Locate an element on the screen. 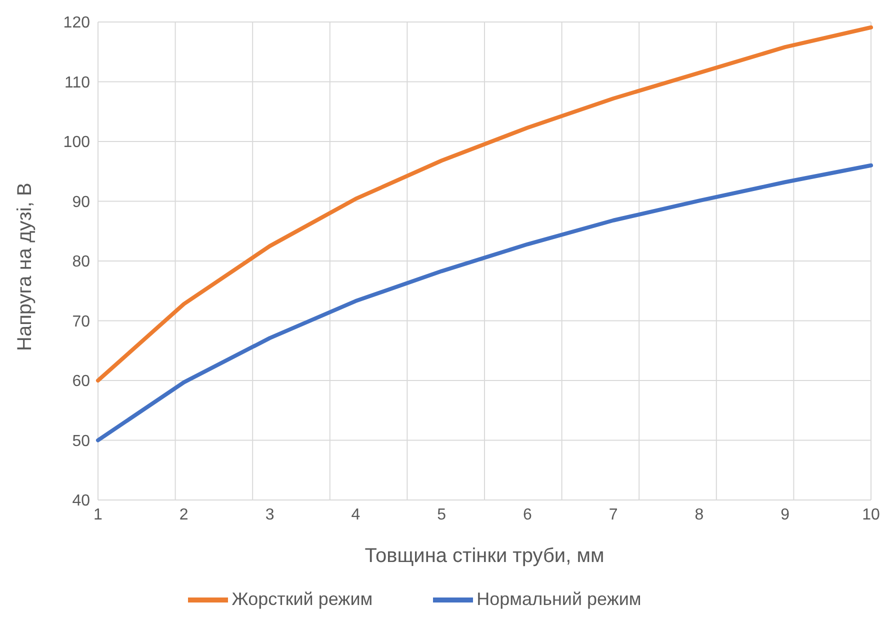  y-tick-label: 90 is located at coordinates (81, 202).